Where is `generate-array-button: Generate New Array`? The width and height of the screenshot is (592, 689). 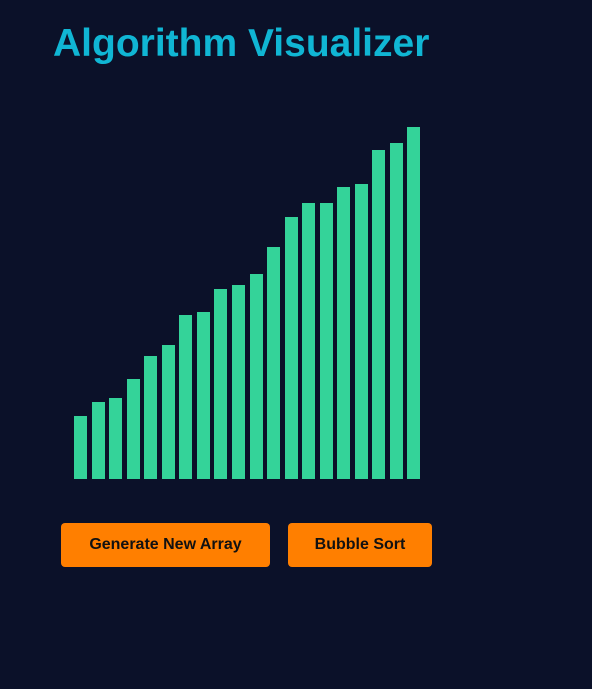
generate-array-button: Generate New Array is located at coordinates (165, 545).